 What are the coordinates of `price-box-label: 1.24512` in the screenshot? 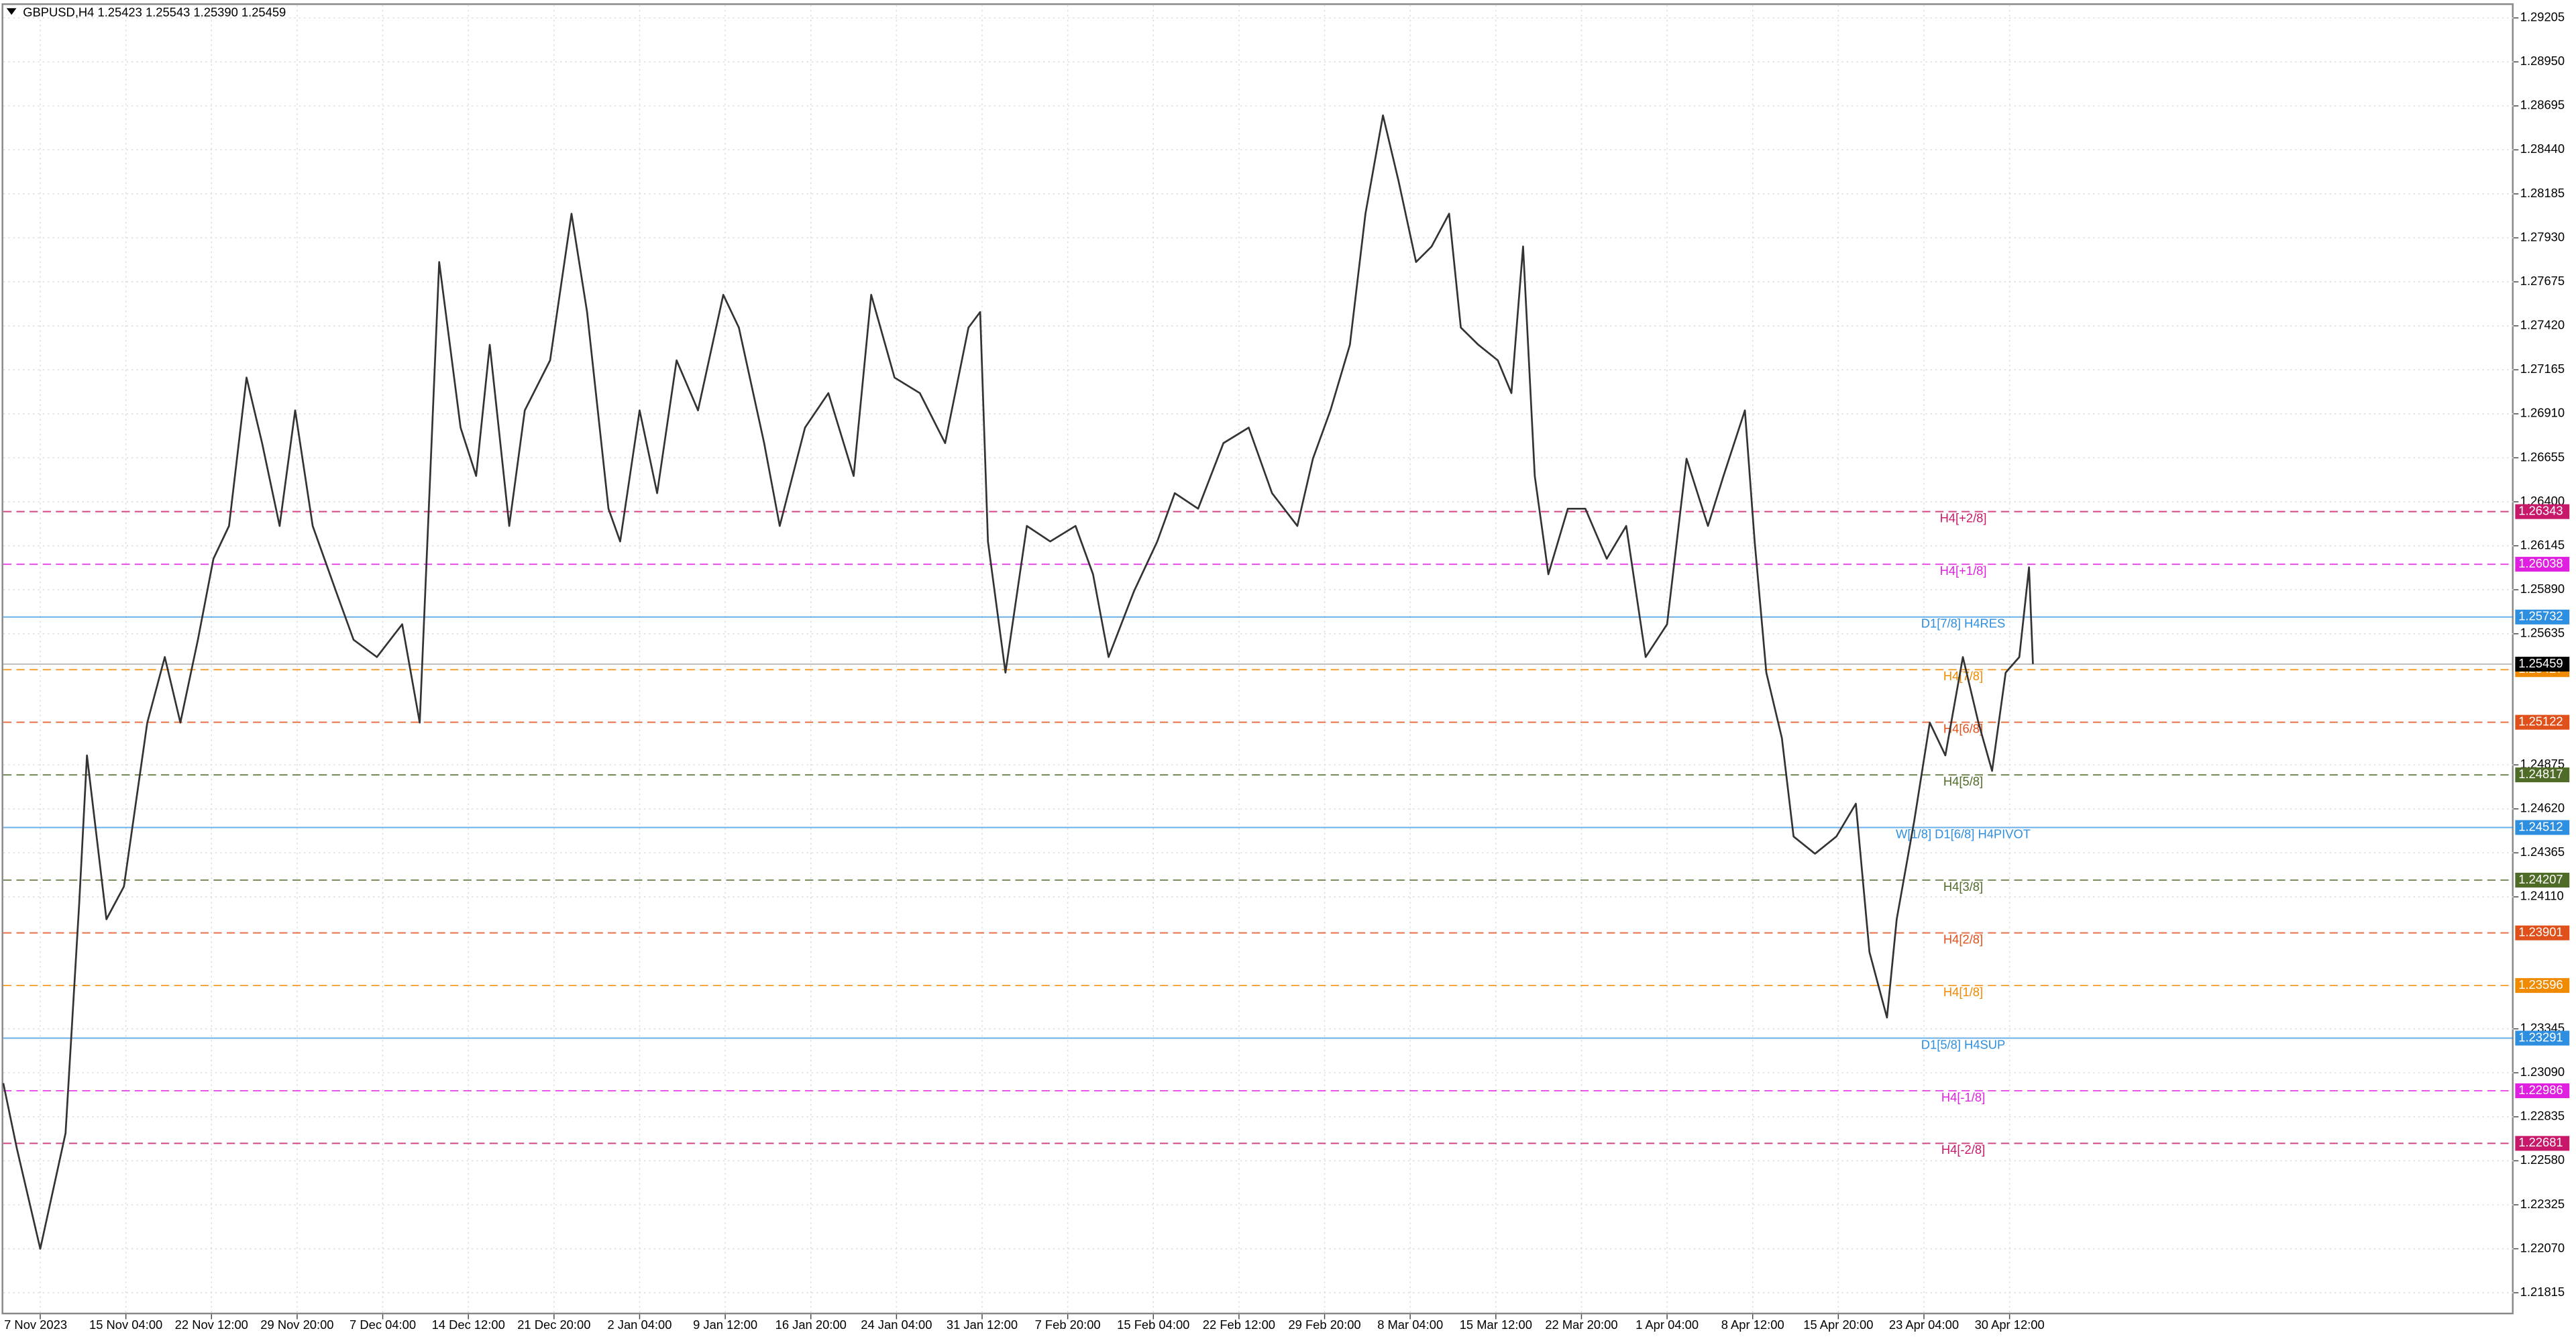 It's located at (2540, 826).